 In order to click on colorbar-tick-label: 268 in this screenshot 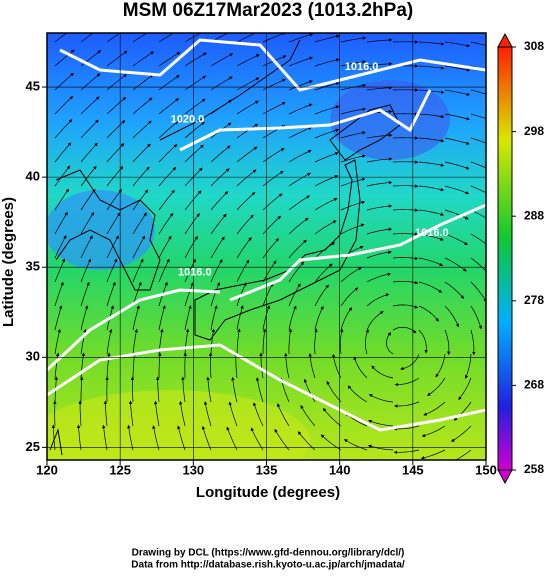, I will do `click(534, 385)`.